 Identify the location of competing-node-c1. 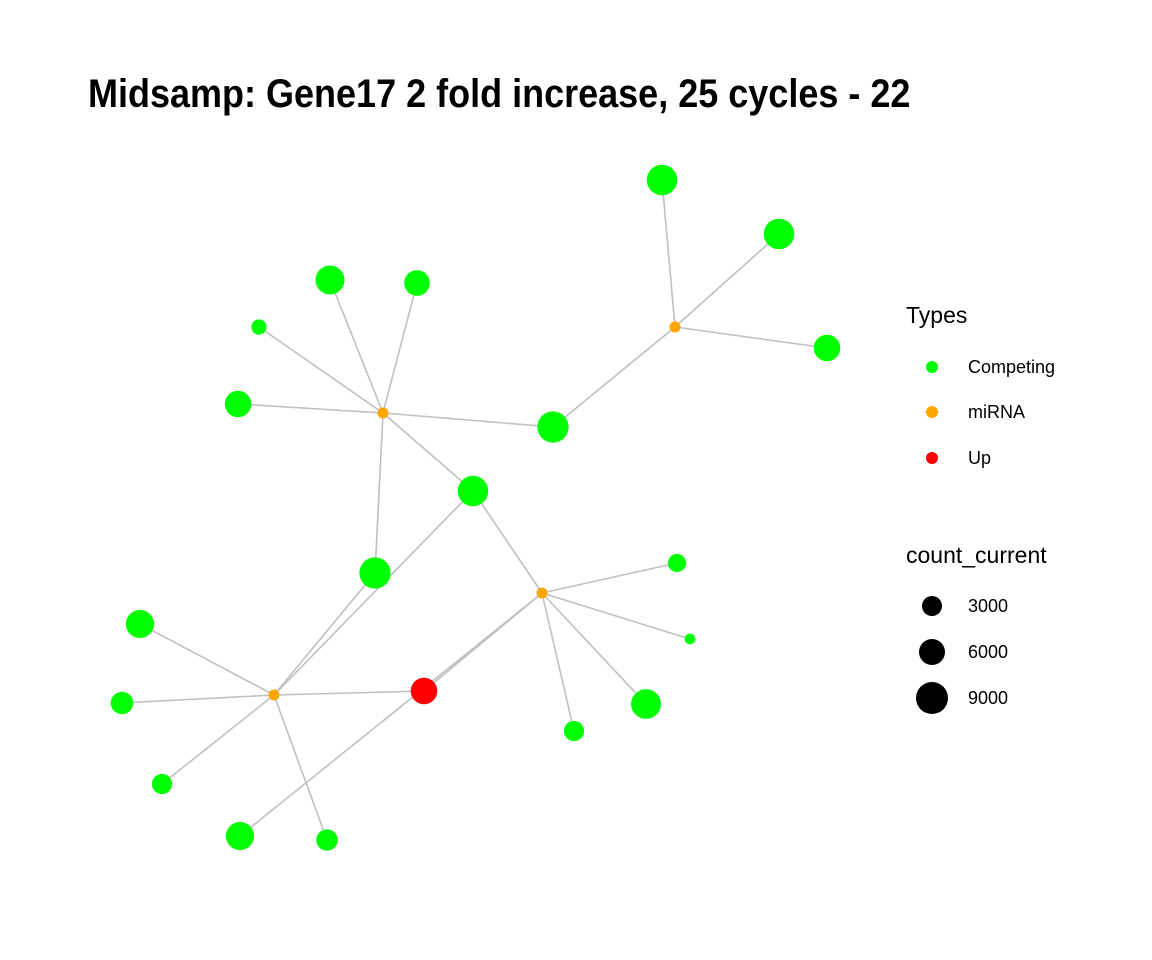
(662, 180).